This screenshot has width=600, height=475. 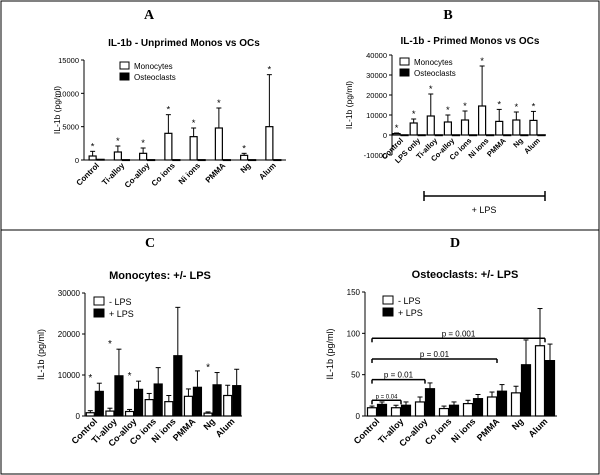 What do you see at coordinates (70, 127) in the screenshot?
I see `y-tick-label: 5000` at bounding box center [70, 127].